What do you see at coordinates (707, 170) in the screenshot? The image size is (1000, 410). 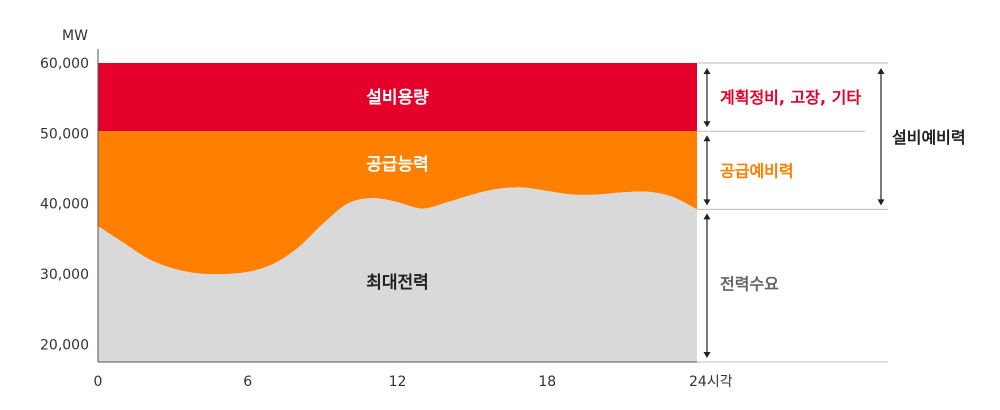 I see `supply-reserve-arrow` at bounding box center [707, 170].